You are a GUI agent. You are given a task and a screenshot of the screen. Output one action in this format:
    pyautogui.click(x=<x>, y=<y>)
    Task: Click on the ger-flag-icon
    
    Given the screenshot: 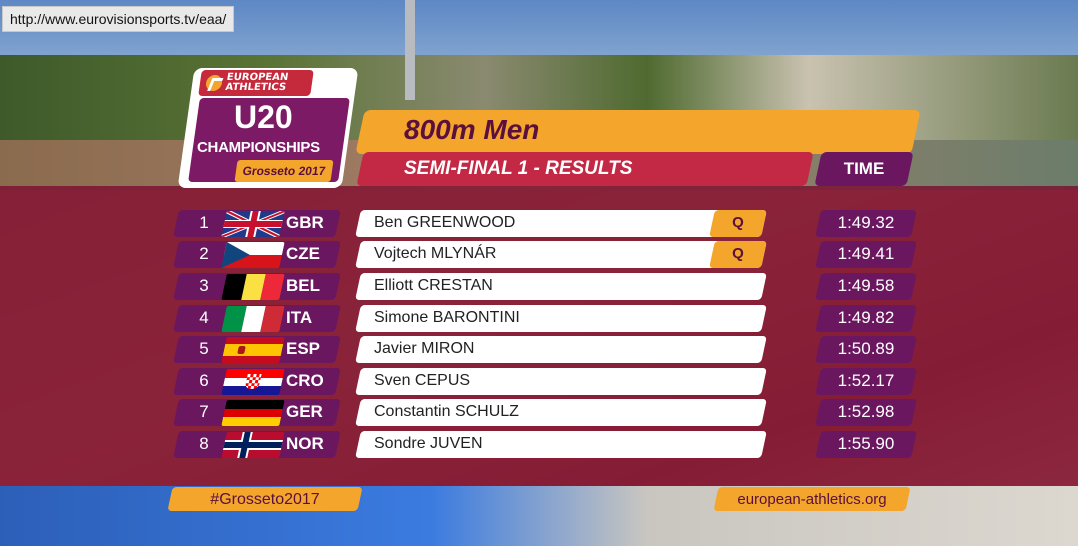 What is the action you would take?
    pyautogui.click(x=253, y=413)
    